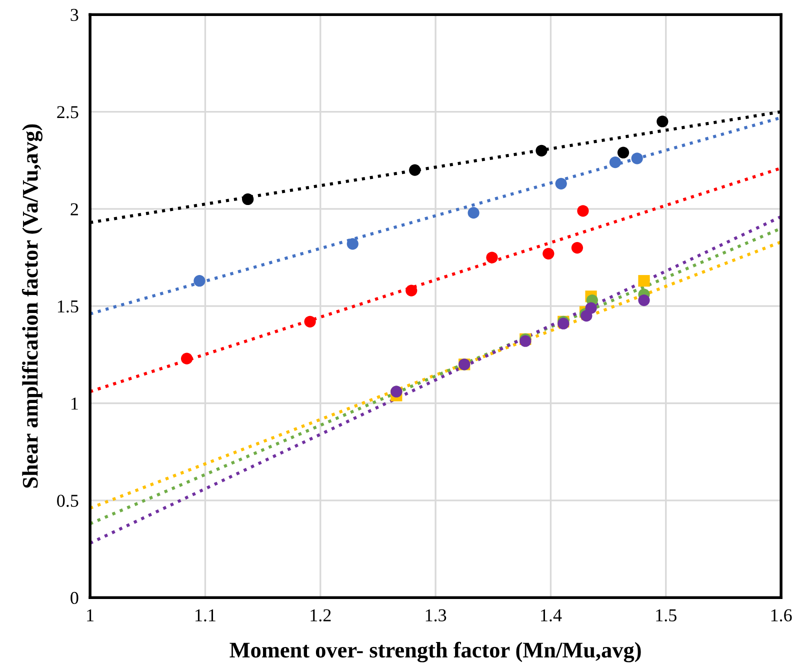  Describe the element at coordinates (320, 615) in the screenshot. I see `x-tick-label: 1.2` at that location.